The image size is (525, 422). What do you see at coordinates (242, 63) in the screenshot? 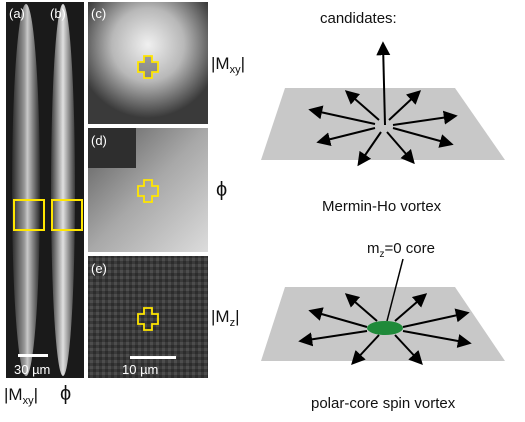
I see `quantity-c-close: |` at bounding box center [242, 63].